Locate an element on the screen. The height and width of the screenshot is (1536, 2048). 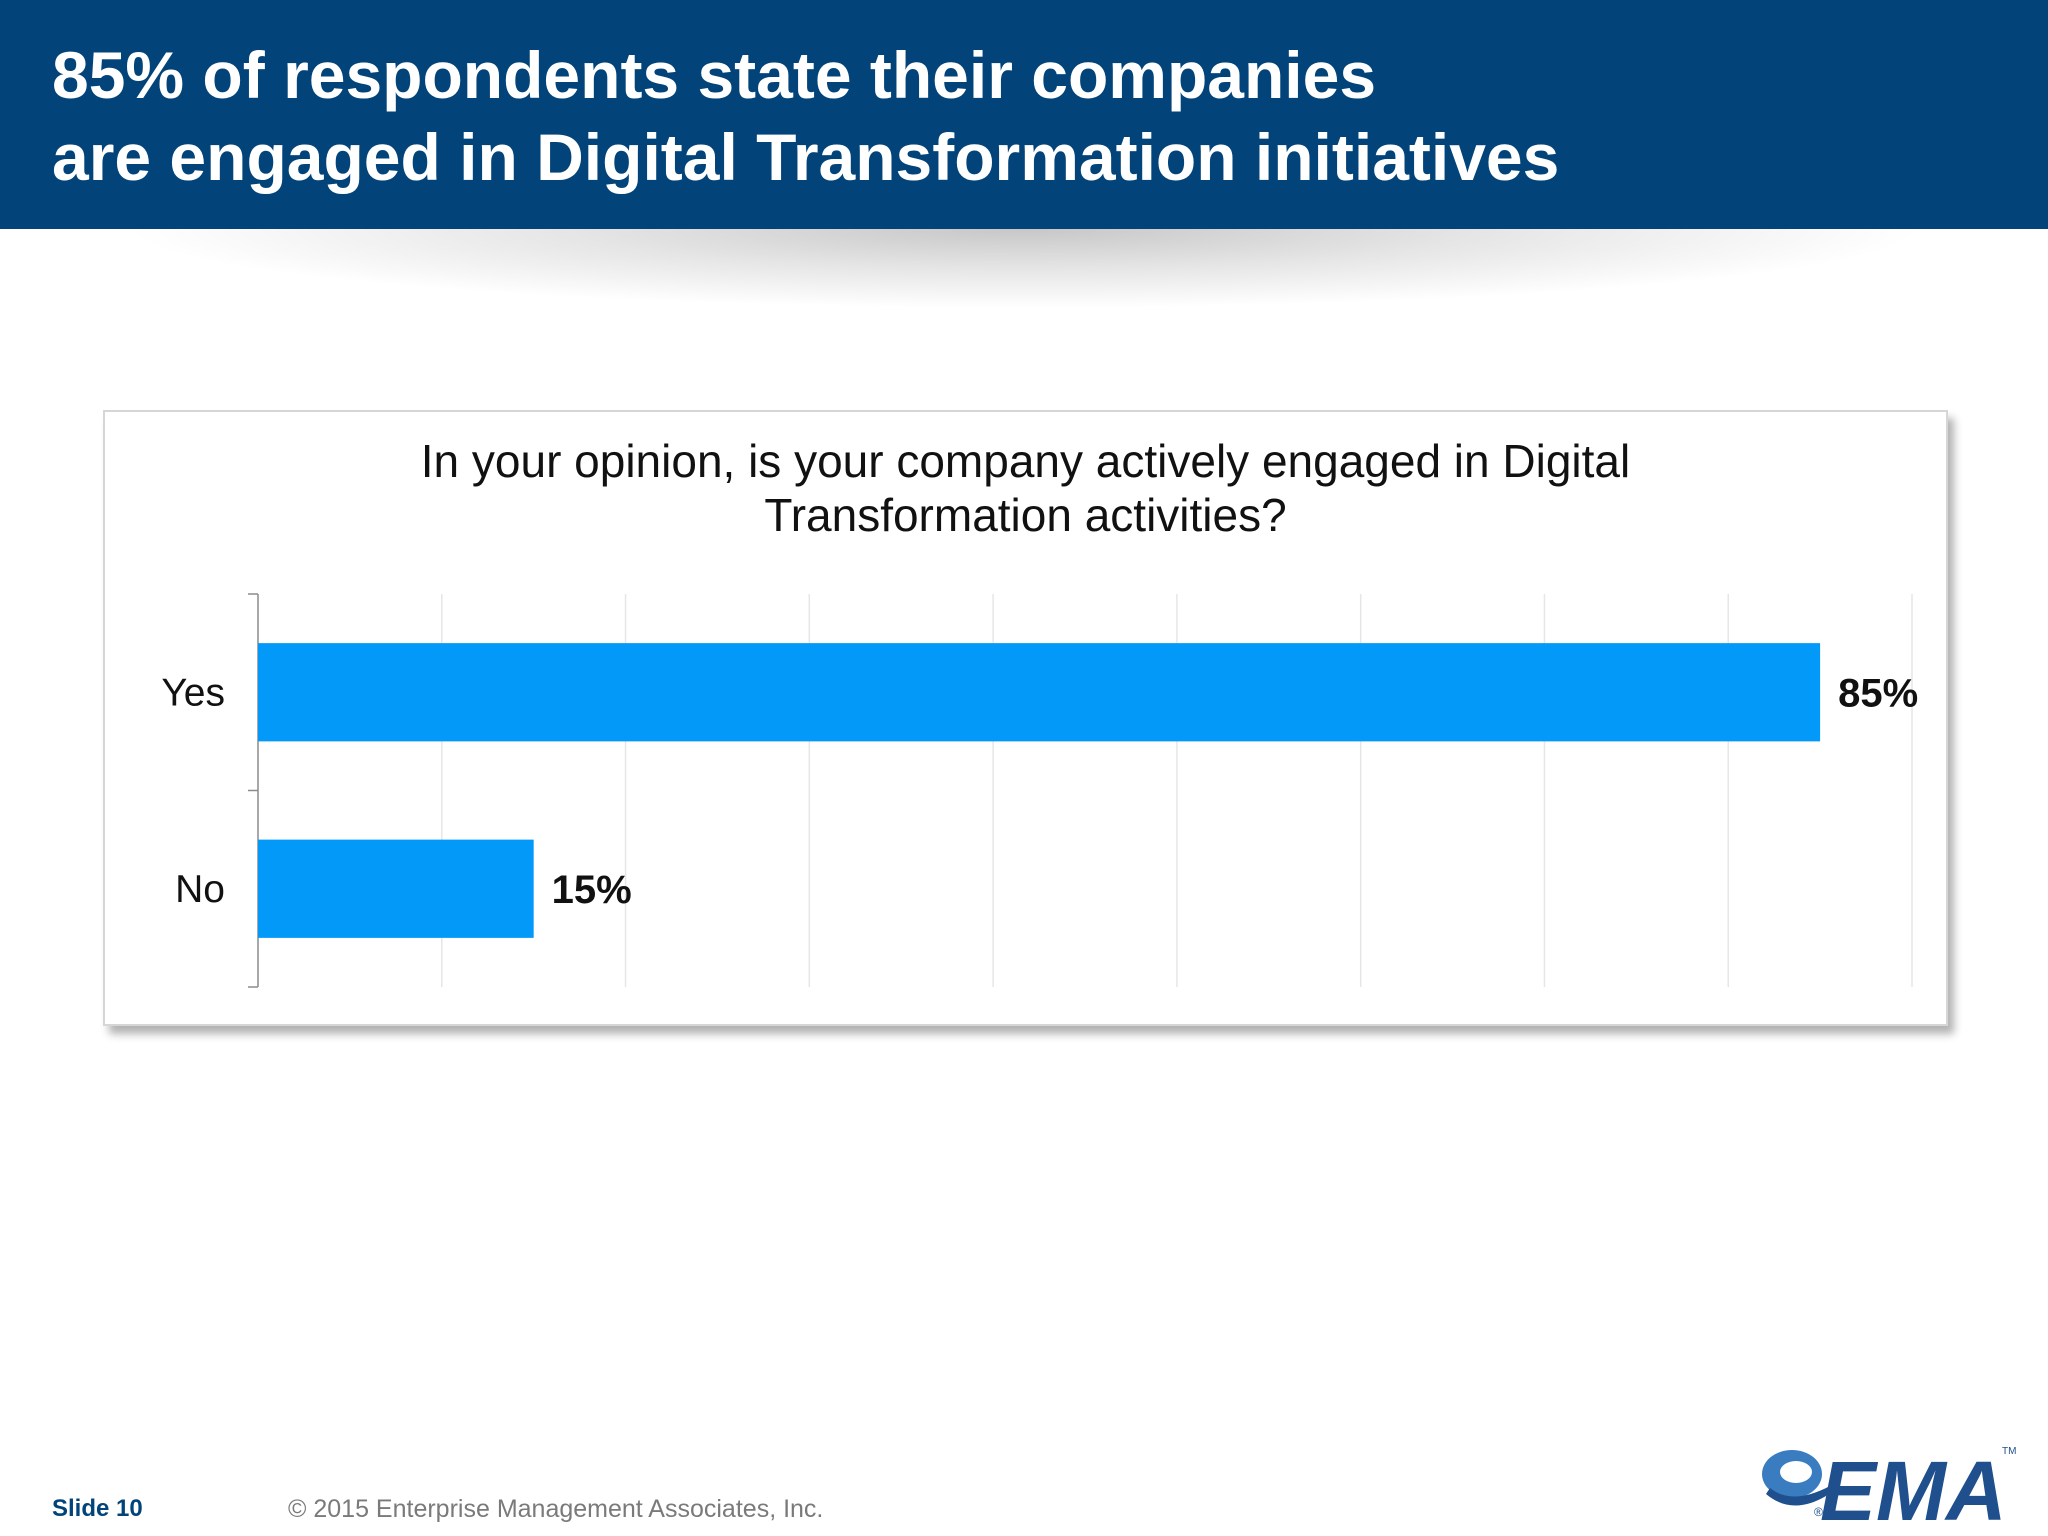
category-label: No is located at coordinates (200, 889).